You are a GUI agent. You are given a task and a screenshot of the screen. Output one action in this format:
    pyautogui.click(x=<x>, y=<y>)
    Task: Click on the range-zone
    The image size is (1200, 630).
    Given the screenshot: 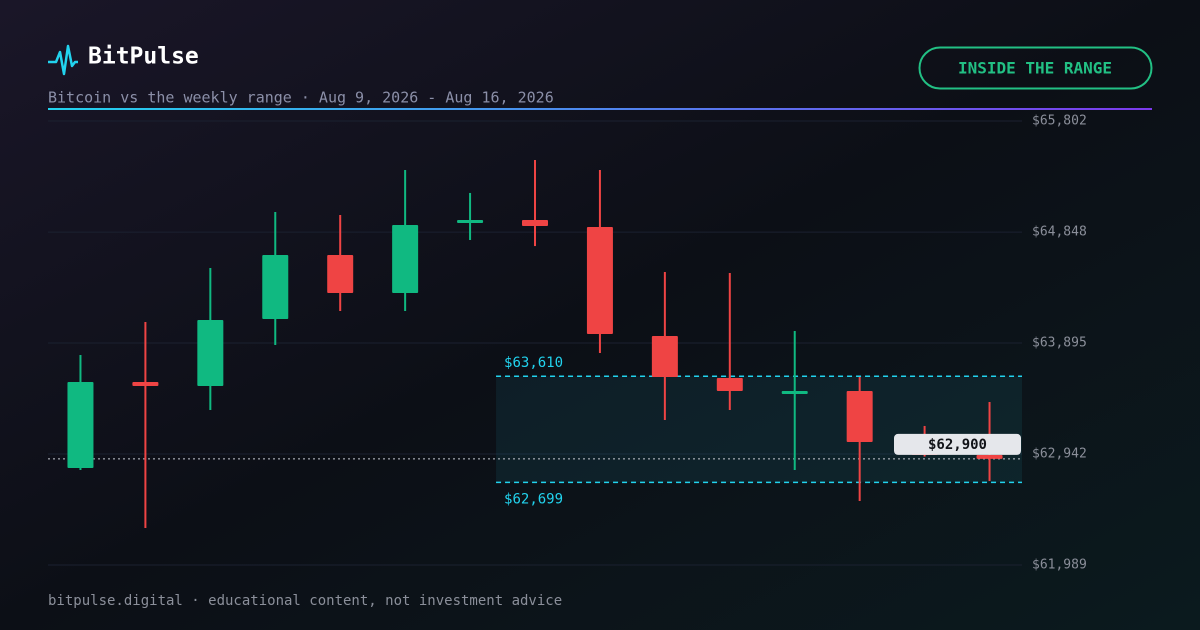 What is the action you would take?
    pyautogui.click(x=759, y=429)
    